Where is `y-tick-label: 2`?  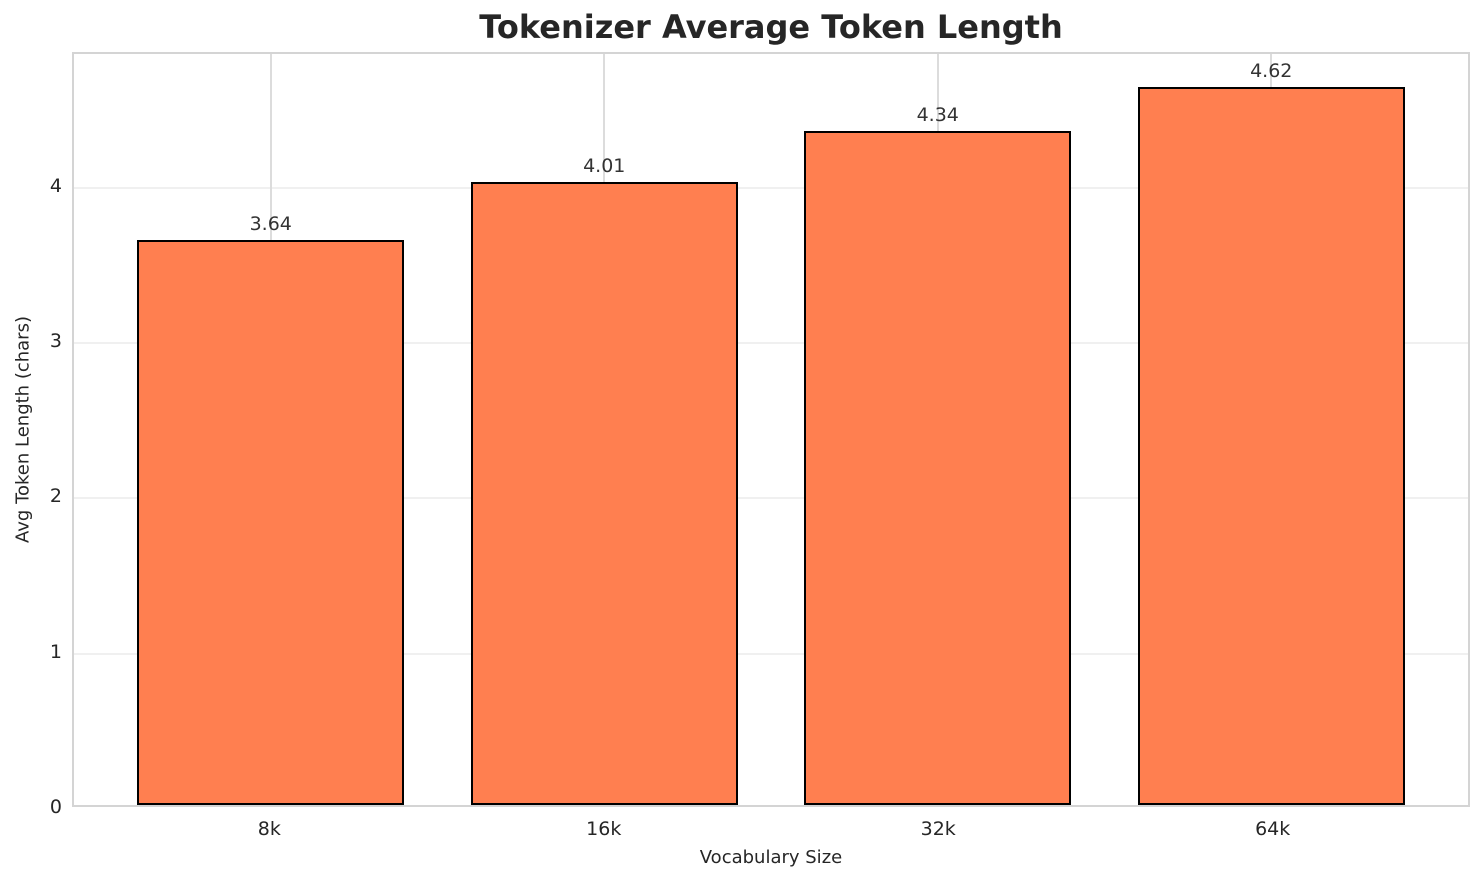 y-tick-label: 2 is located at coordinates (55, 496).